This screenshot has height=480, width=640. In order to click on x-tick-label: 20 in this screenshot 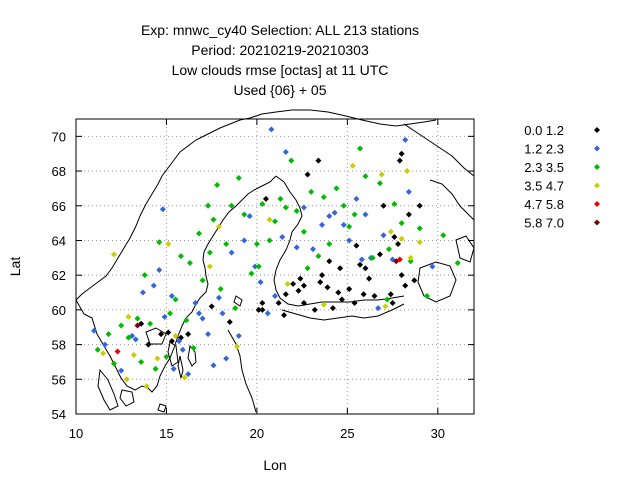, I will do `click(257, 433)`.